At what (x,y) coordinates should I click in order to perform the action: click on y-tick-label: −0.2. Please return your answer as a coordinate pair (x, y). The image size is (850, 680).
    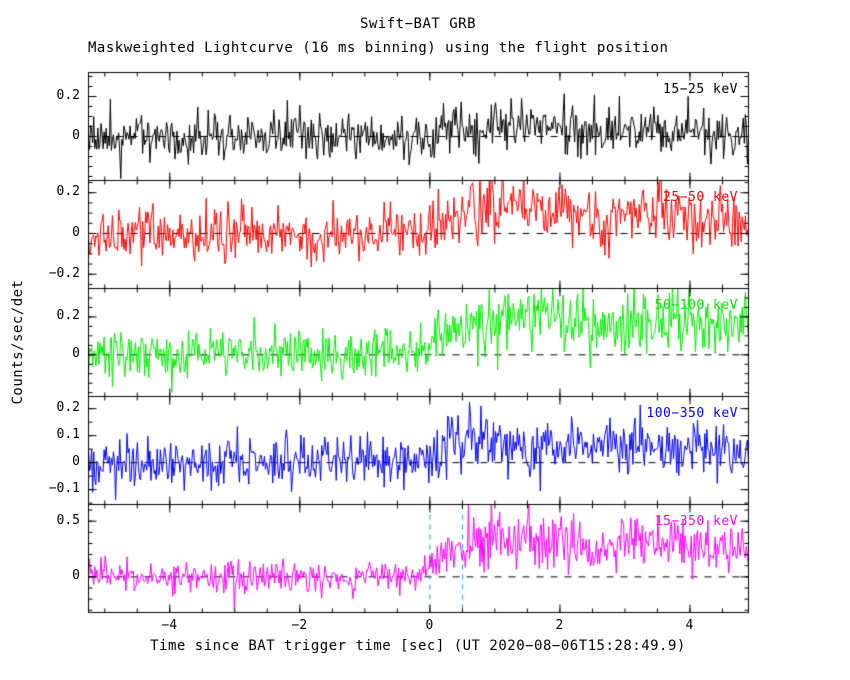
    Looking at the image, I should click on (64, 273).